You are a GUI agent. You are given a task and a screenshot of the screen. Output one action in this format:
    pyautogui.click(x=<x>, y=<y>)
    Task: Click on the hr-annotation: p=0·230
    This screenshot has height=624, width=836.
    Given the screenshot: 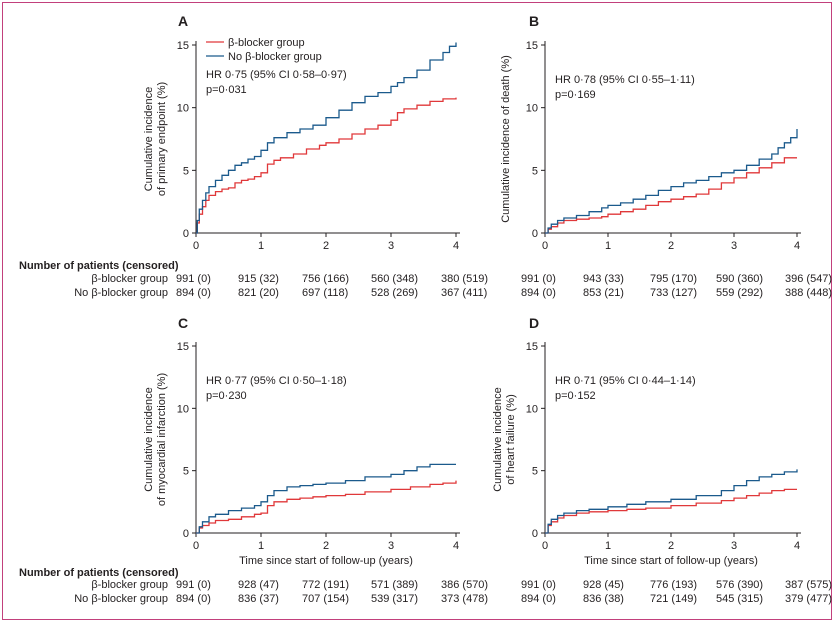 What is the action you would take?
    pyautogui.click(x=226, y=396)
    